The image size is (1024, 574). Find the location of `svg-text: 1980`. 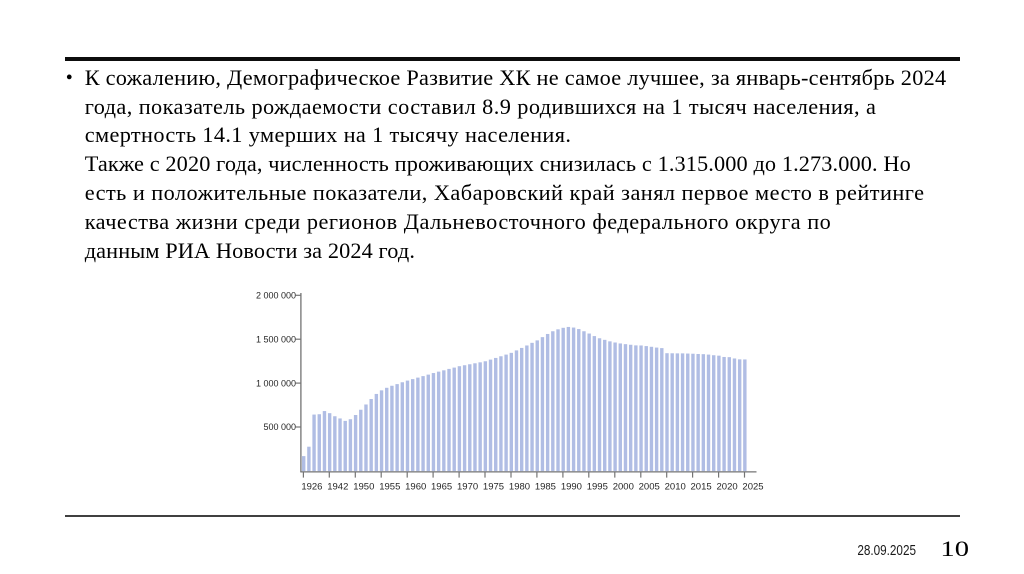

svg-text: 1980 is located at coordinates (519, 487).